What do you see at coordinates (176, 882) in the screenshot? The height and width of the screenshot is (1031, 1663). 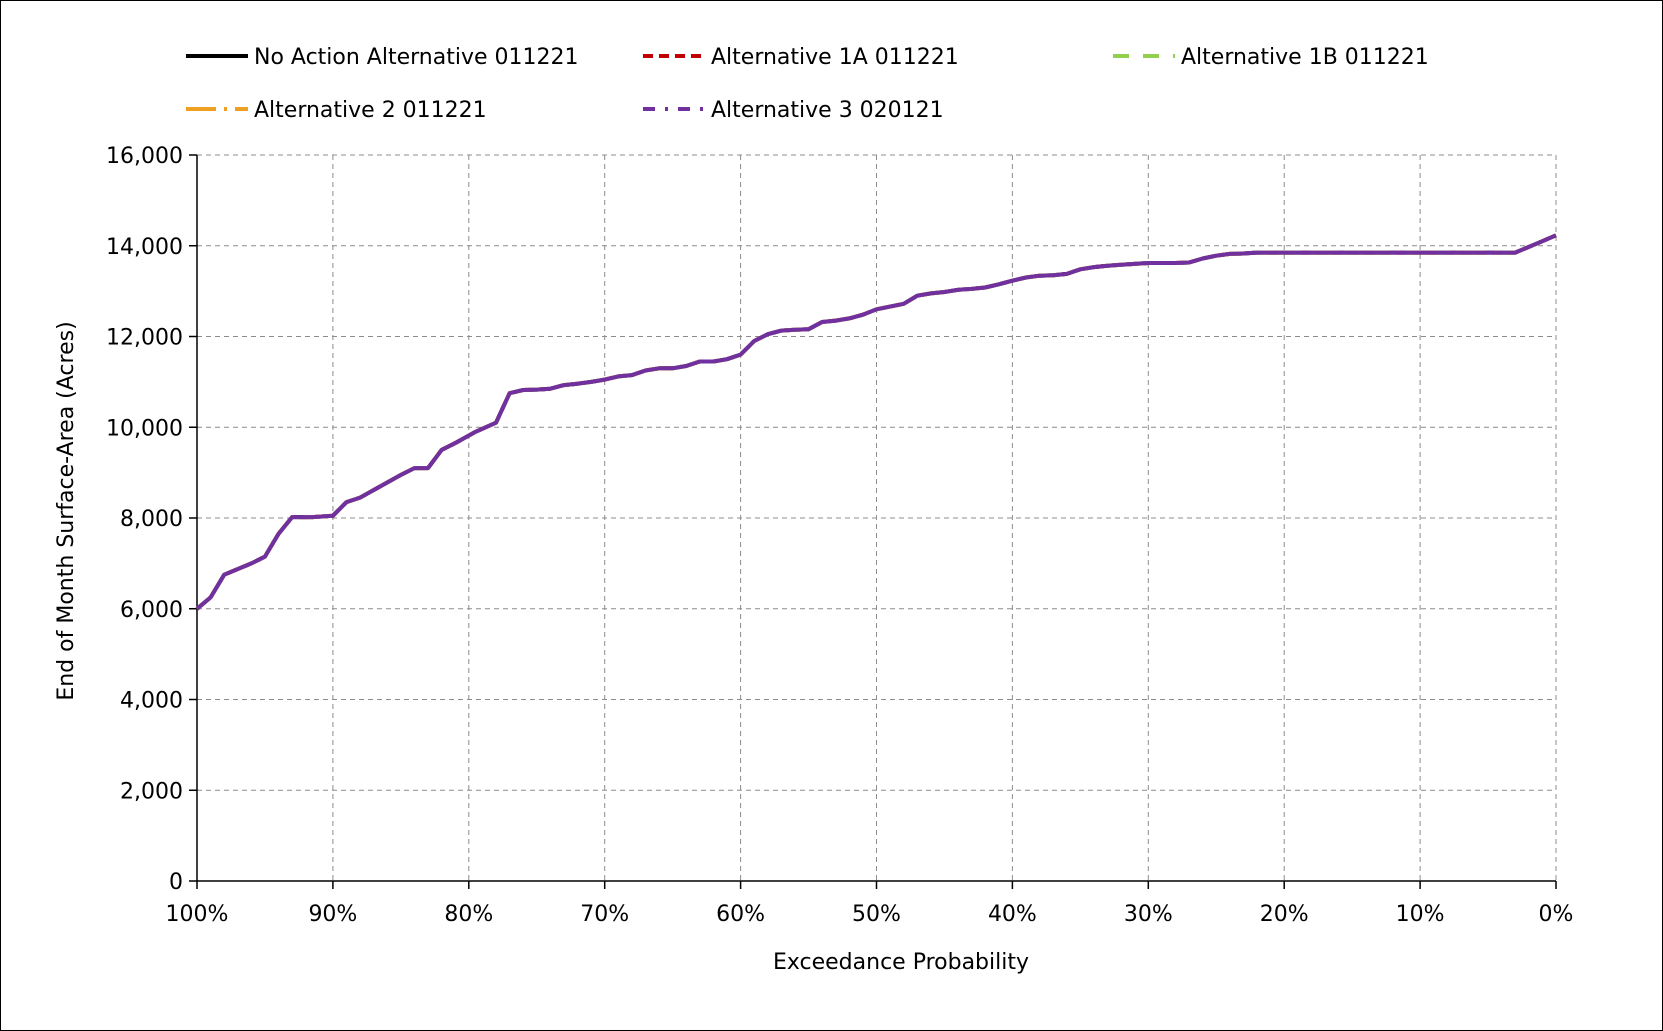 I see `y-tick-label: 0` at bounding box center [176, 882].